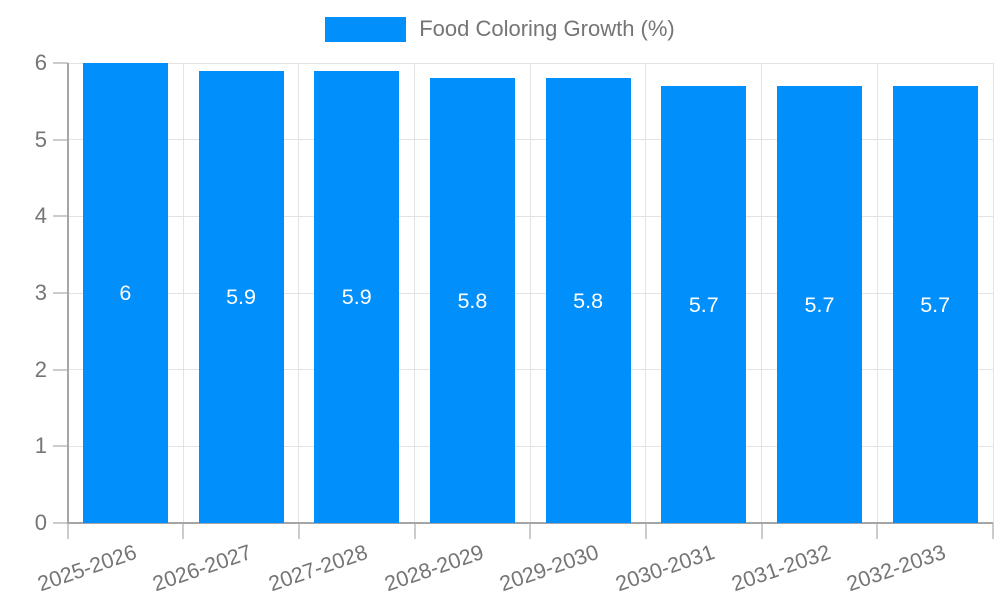  Describe the element at coordinates (547, 28) in the screenshot. I see `legend-label: Food Coloring Growth (%)` at that location.